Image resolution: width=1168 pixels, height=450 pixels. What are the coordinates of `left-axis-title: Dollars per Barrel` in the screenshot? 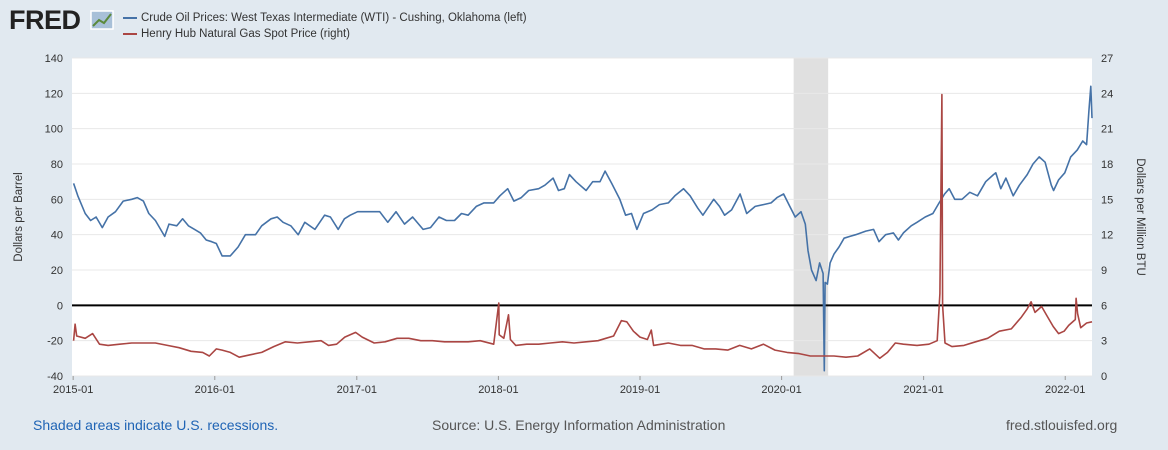 It's located at (19, 216).